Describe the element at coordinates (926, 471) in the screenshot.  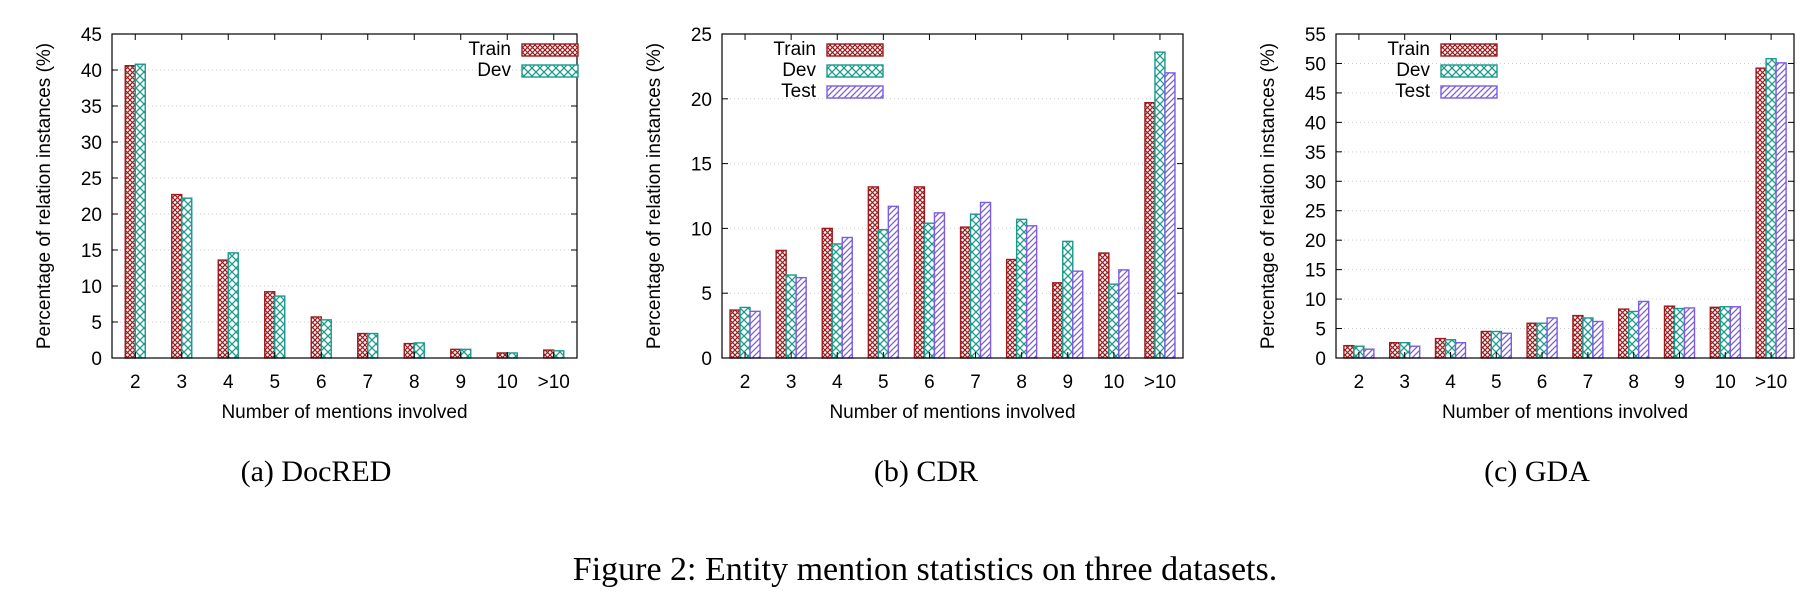
I see `subcaption-cdr: (b) CDR` at that location.